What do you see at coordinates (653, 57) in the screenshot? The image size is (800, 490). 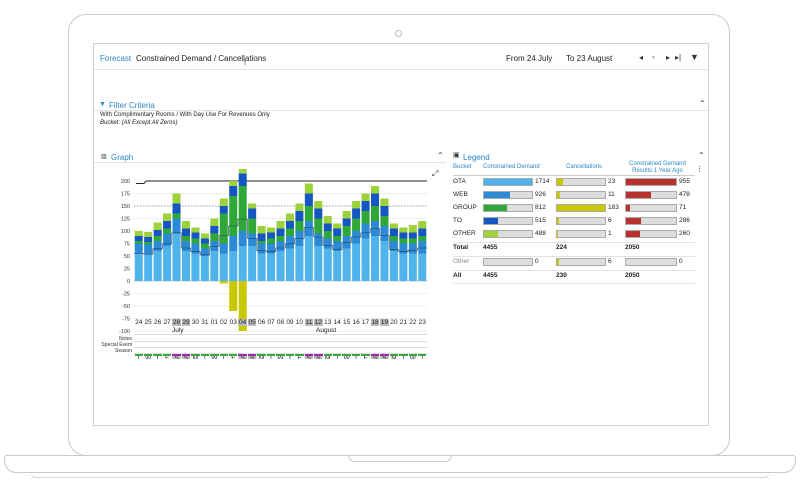 I see `calendar-icon: ▫` at bounding box center [653, 57].